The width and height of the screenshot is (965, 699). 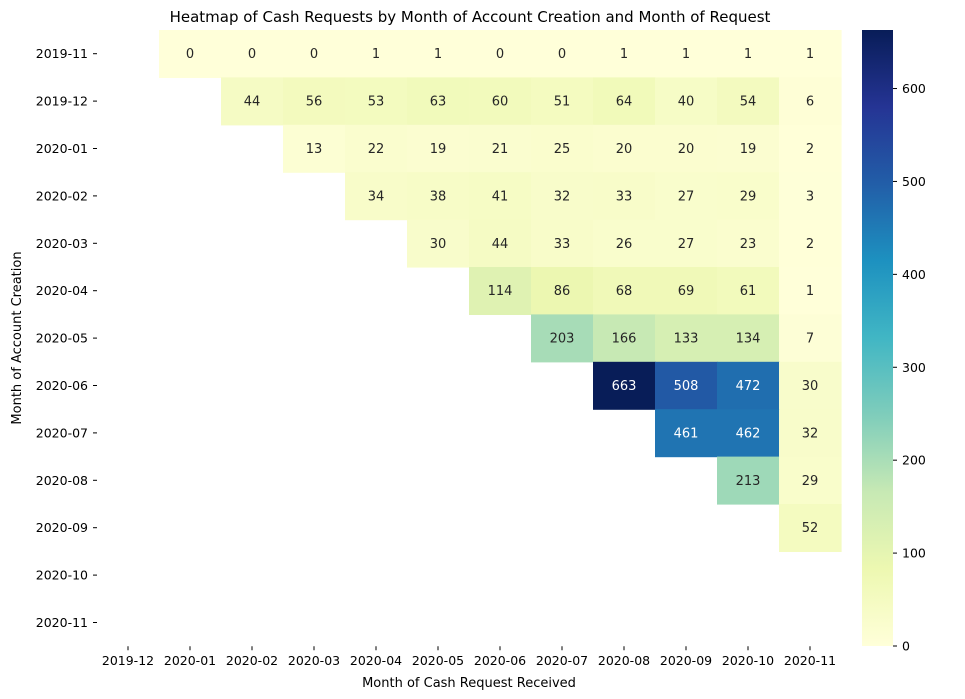 I want to click on x-axis-label: Month of Cash Request Received, so click(x=469, y=683).